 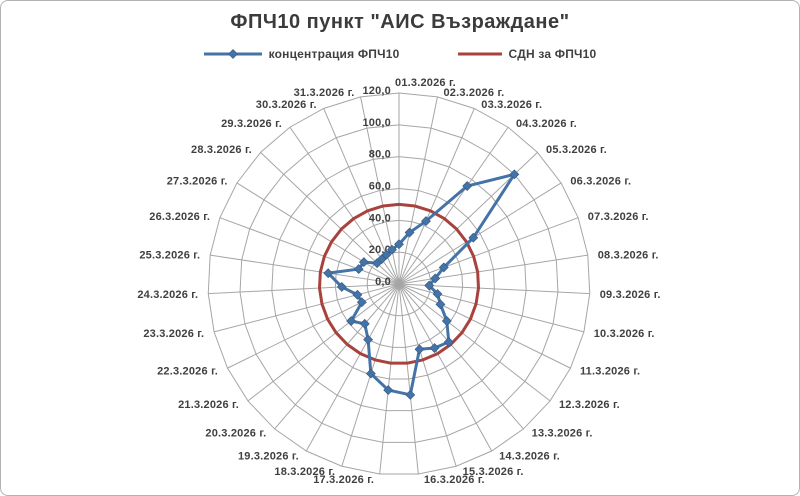 I want to click on chart-legend: концентрация ФПЧ10 СДН за ФПЧ10, so click(x=400, y=54).